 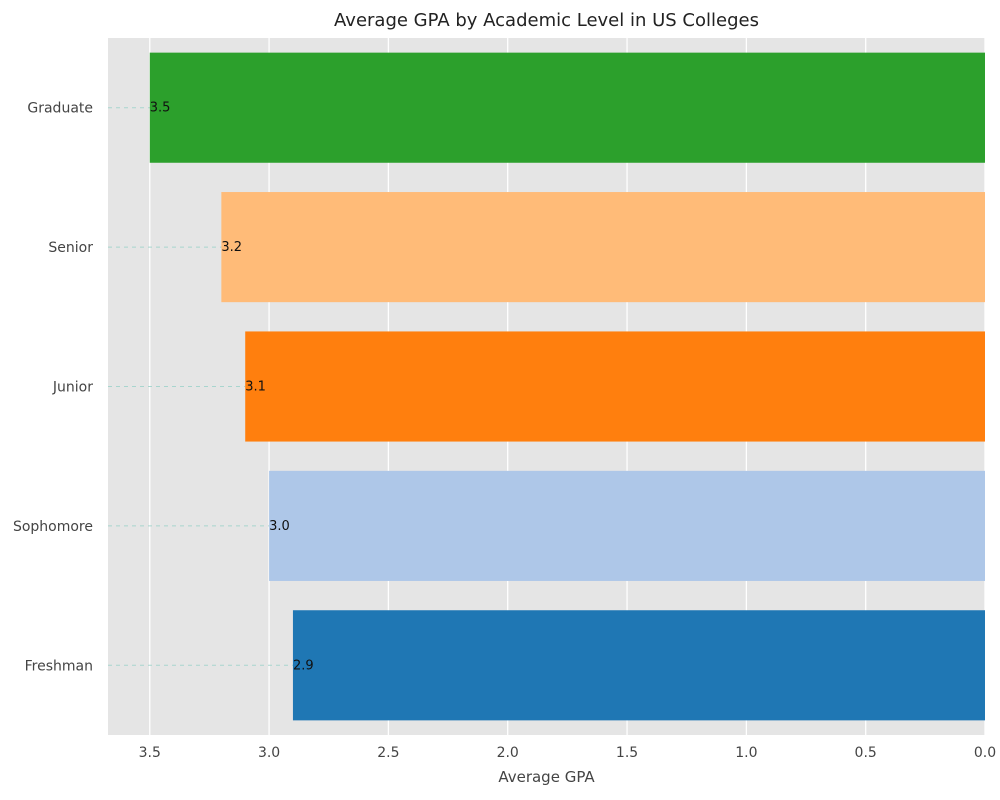 What do you see at coordinates (150, 753) in the screenshot?
I see `x-tick-label: 3.5` at bounding box center [150, 753].